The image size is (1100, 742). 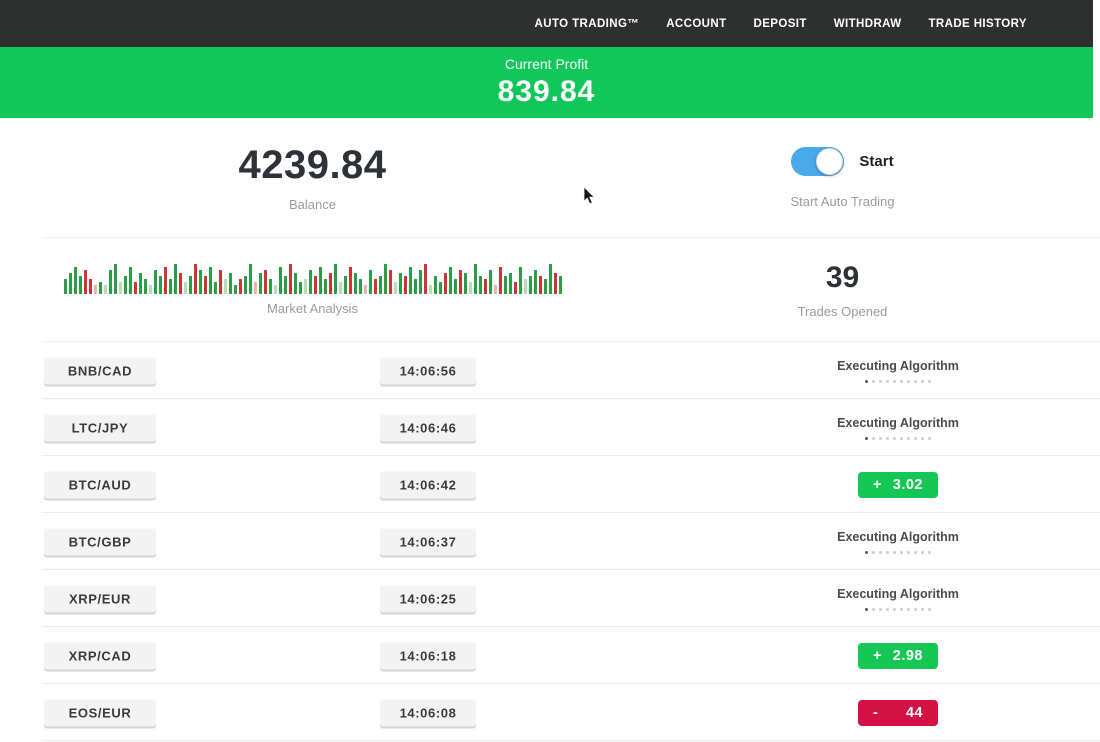 I want to click on toggle-caption: Start Auto Trading, so click(x=842, y=201).